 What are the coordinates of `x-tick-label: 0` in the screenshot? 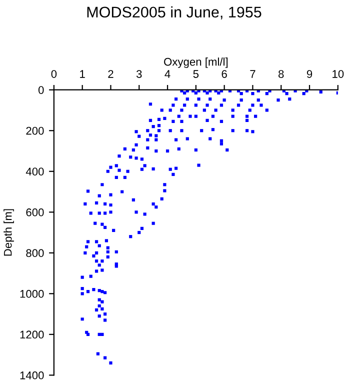 It's located at (54, 74).